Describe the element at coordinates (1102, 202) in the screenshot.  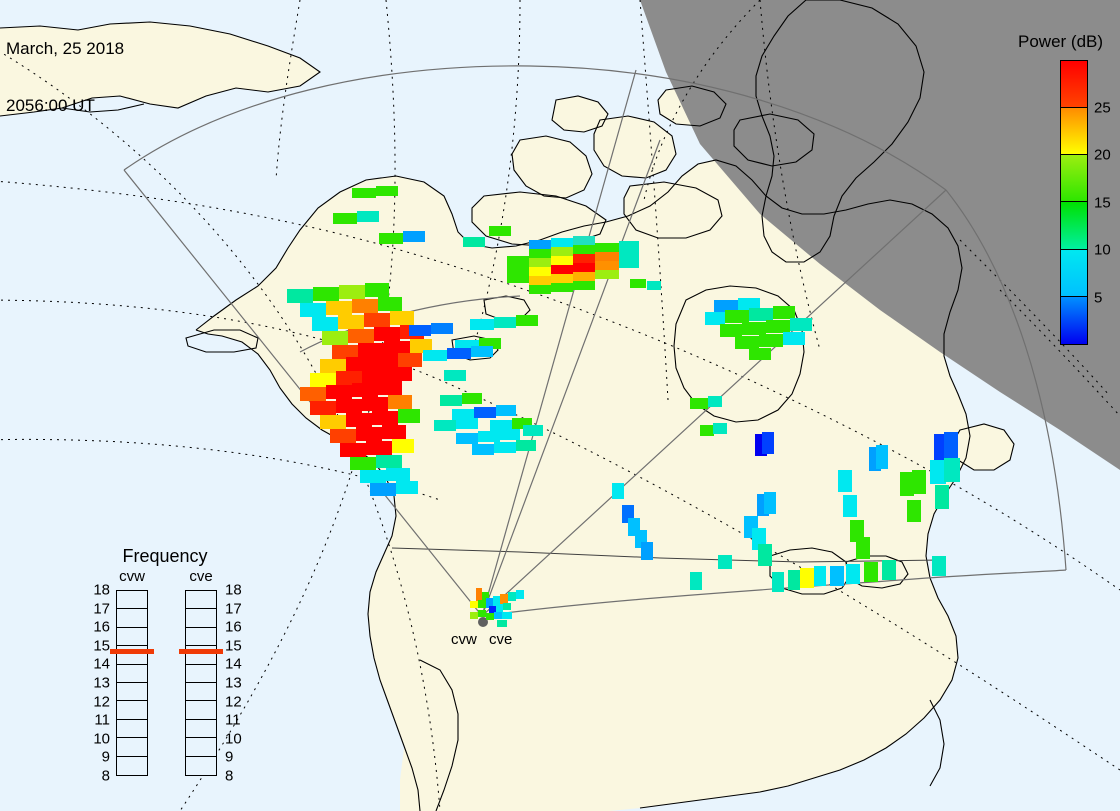
I see `colorbar-tick: 15` at that location.